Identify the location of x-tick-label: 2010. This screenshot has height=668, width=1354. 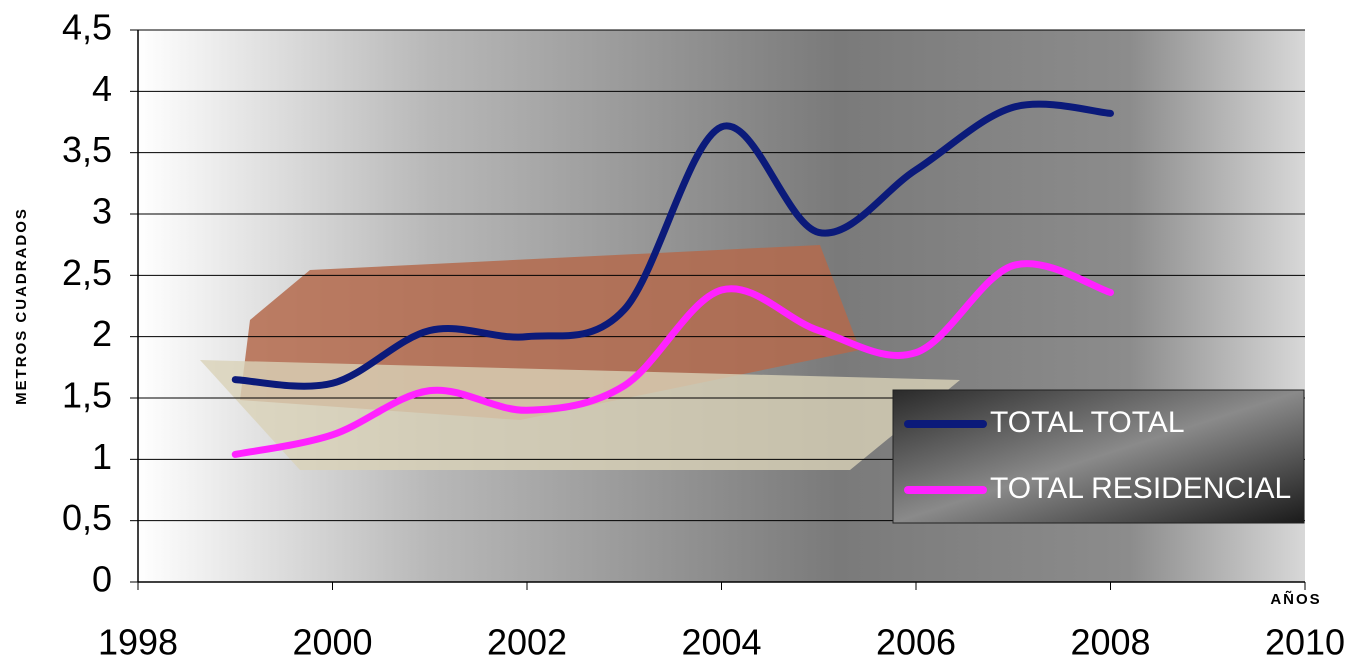
(1305, 642).